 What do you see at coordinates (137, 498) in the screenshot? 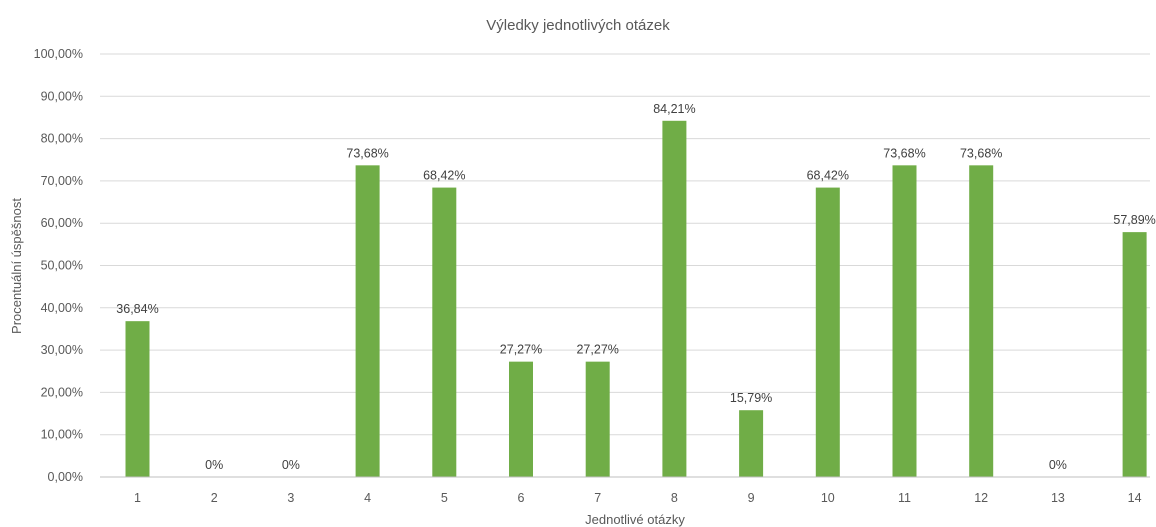
I see `x-tick-label: 1` at bounding box center [137, 498].